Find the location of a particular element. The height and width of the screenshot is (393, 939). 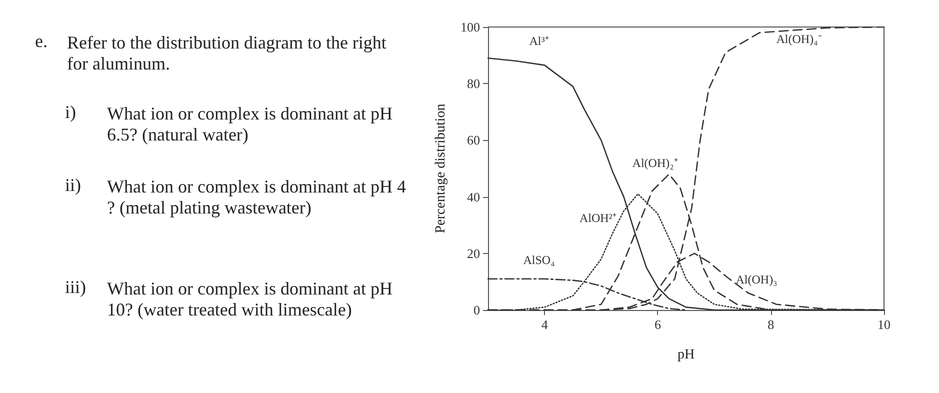

text: iii) What ion or complex is dominant at pH 10? (water treated with limescale) is located at coordinates (231, 298).